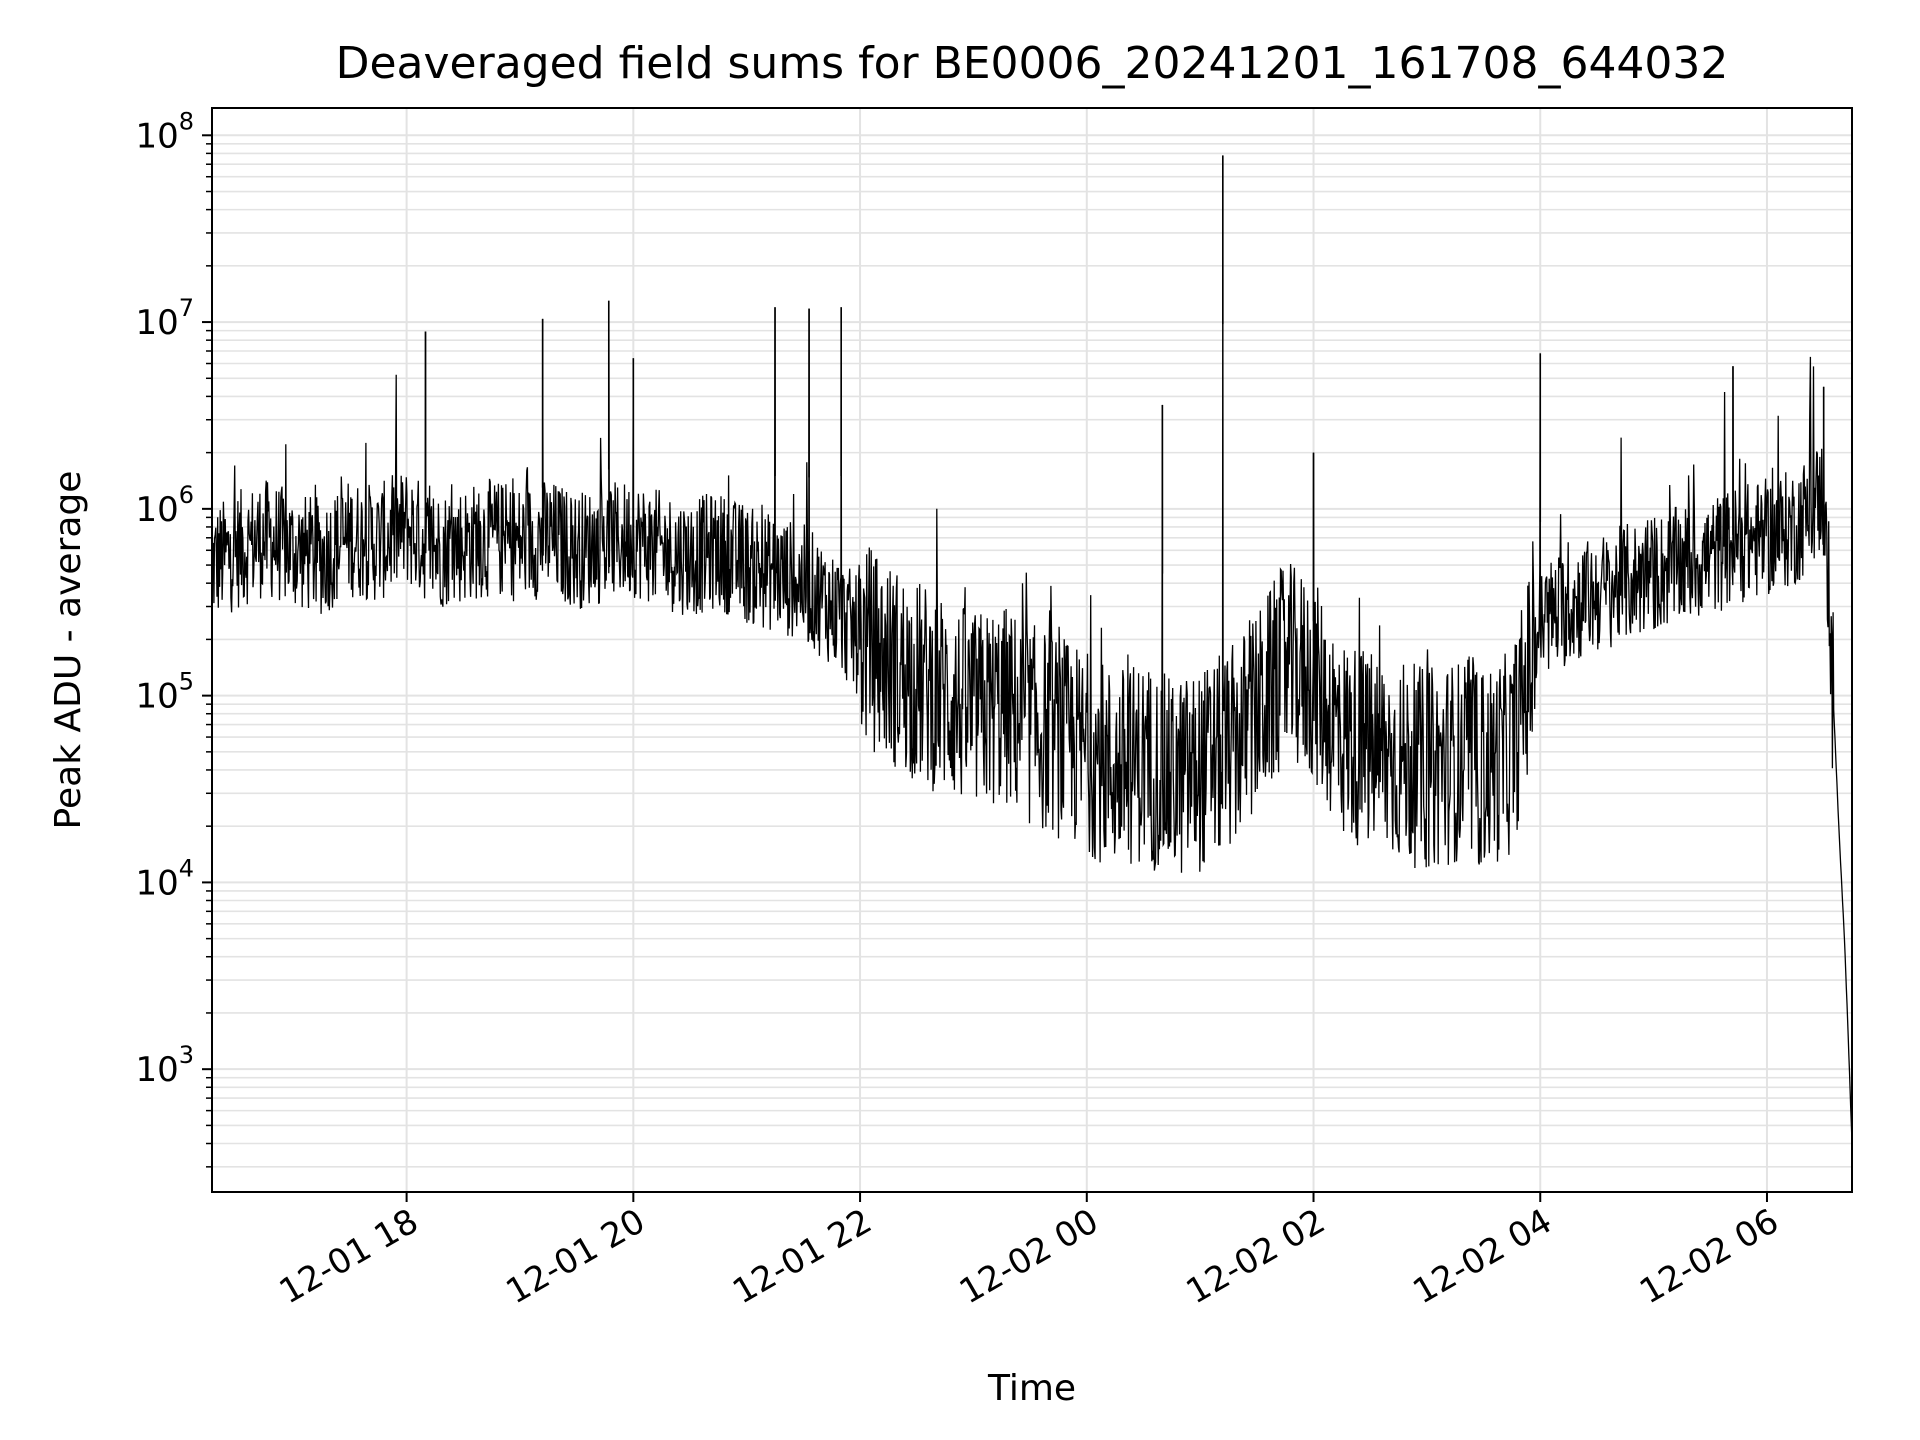 Image resolution: width=1920 pixels, height=1440 pixels. What do you see at coordinates (164, 318) in the screenshot?
I see `y-tick-label: 10⁷` at bounding box center [164, 318].